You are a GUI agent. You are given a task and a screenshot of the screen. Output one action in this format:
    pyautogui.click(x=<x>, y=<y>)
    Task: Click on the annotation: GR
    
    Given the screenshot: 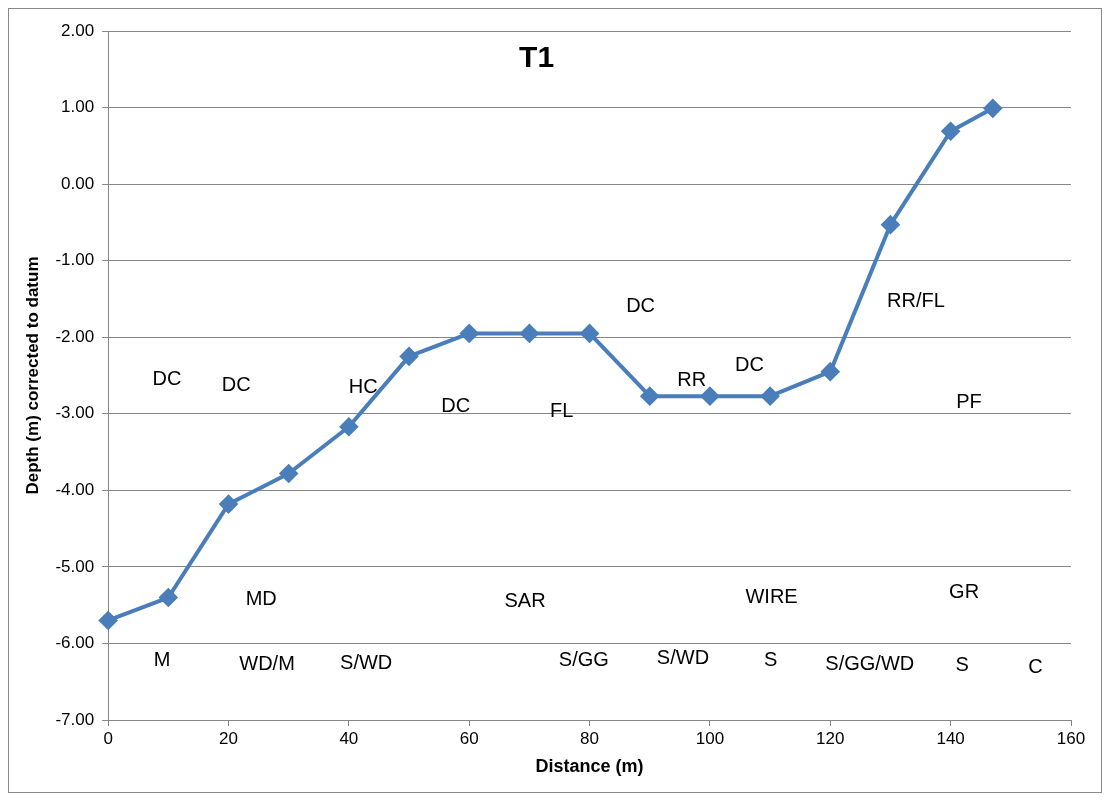 What is the action you would take?
    pyautogui.click(x=964, y=591)
    